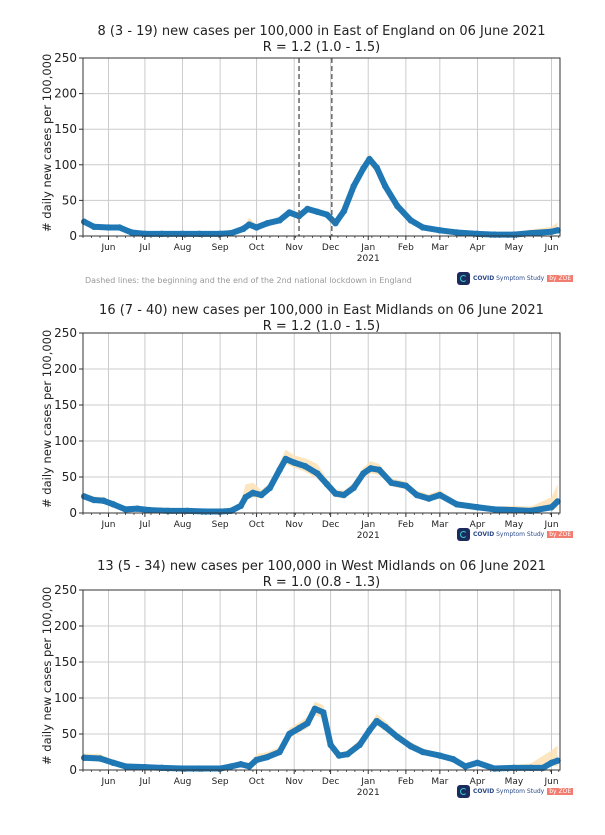 This screenshot has height=835, width=605. I want to click on subtitle-line: R = 1.2 (1.0 - 1.5), so click(321, 326).